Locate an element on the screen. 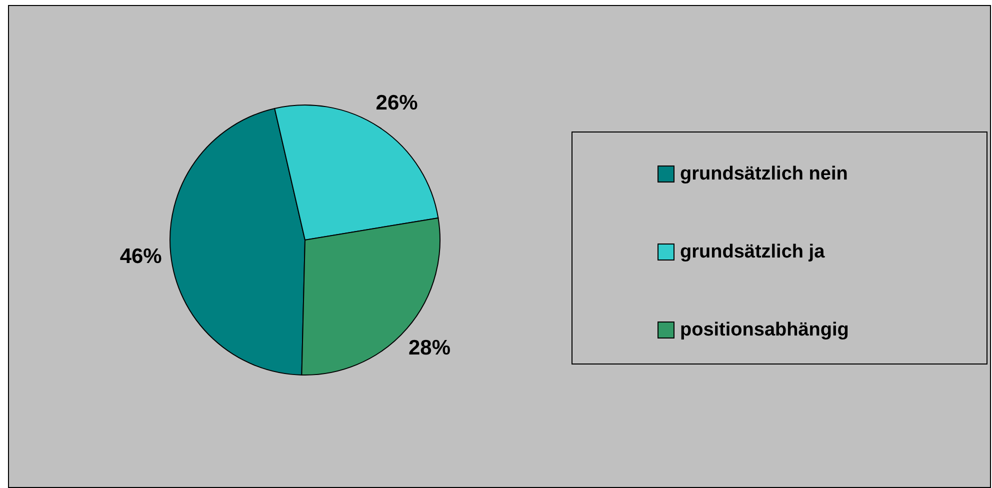  legend-label: grundsätzlich nein is located at coordinates (764, 174).